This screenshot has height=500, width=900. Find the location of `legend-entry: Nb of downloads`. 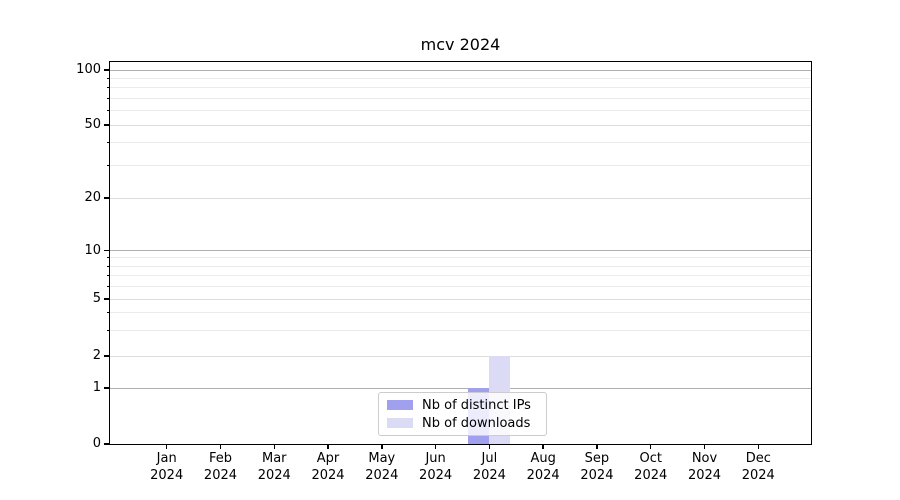

legend-entry: Nb of downloads is located at coordinates (466, 423).